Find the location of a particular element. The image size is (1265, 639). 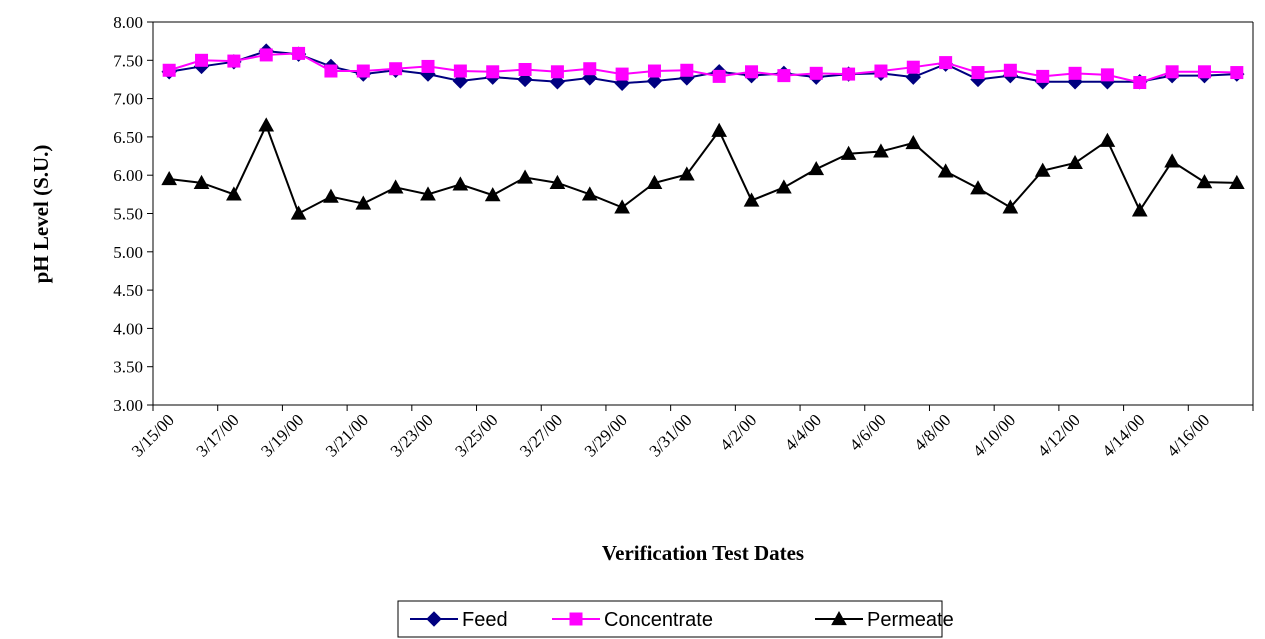

x-tick-label: 4/10/00 is located at coordinates (994, 435).